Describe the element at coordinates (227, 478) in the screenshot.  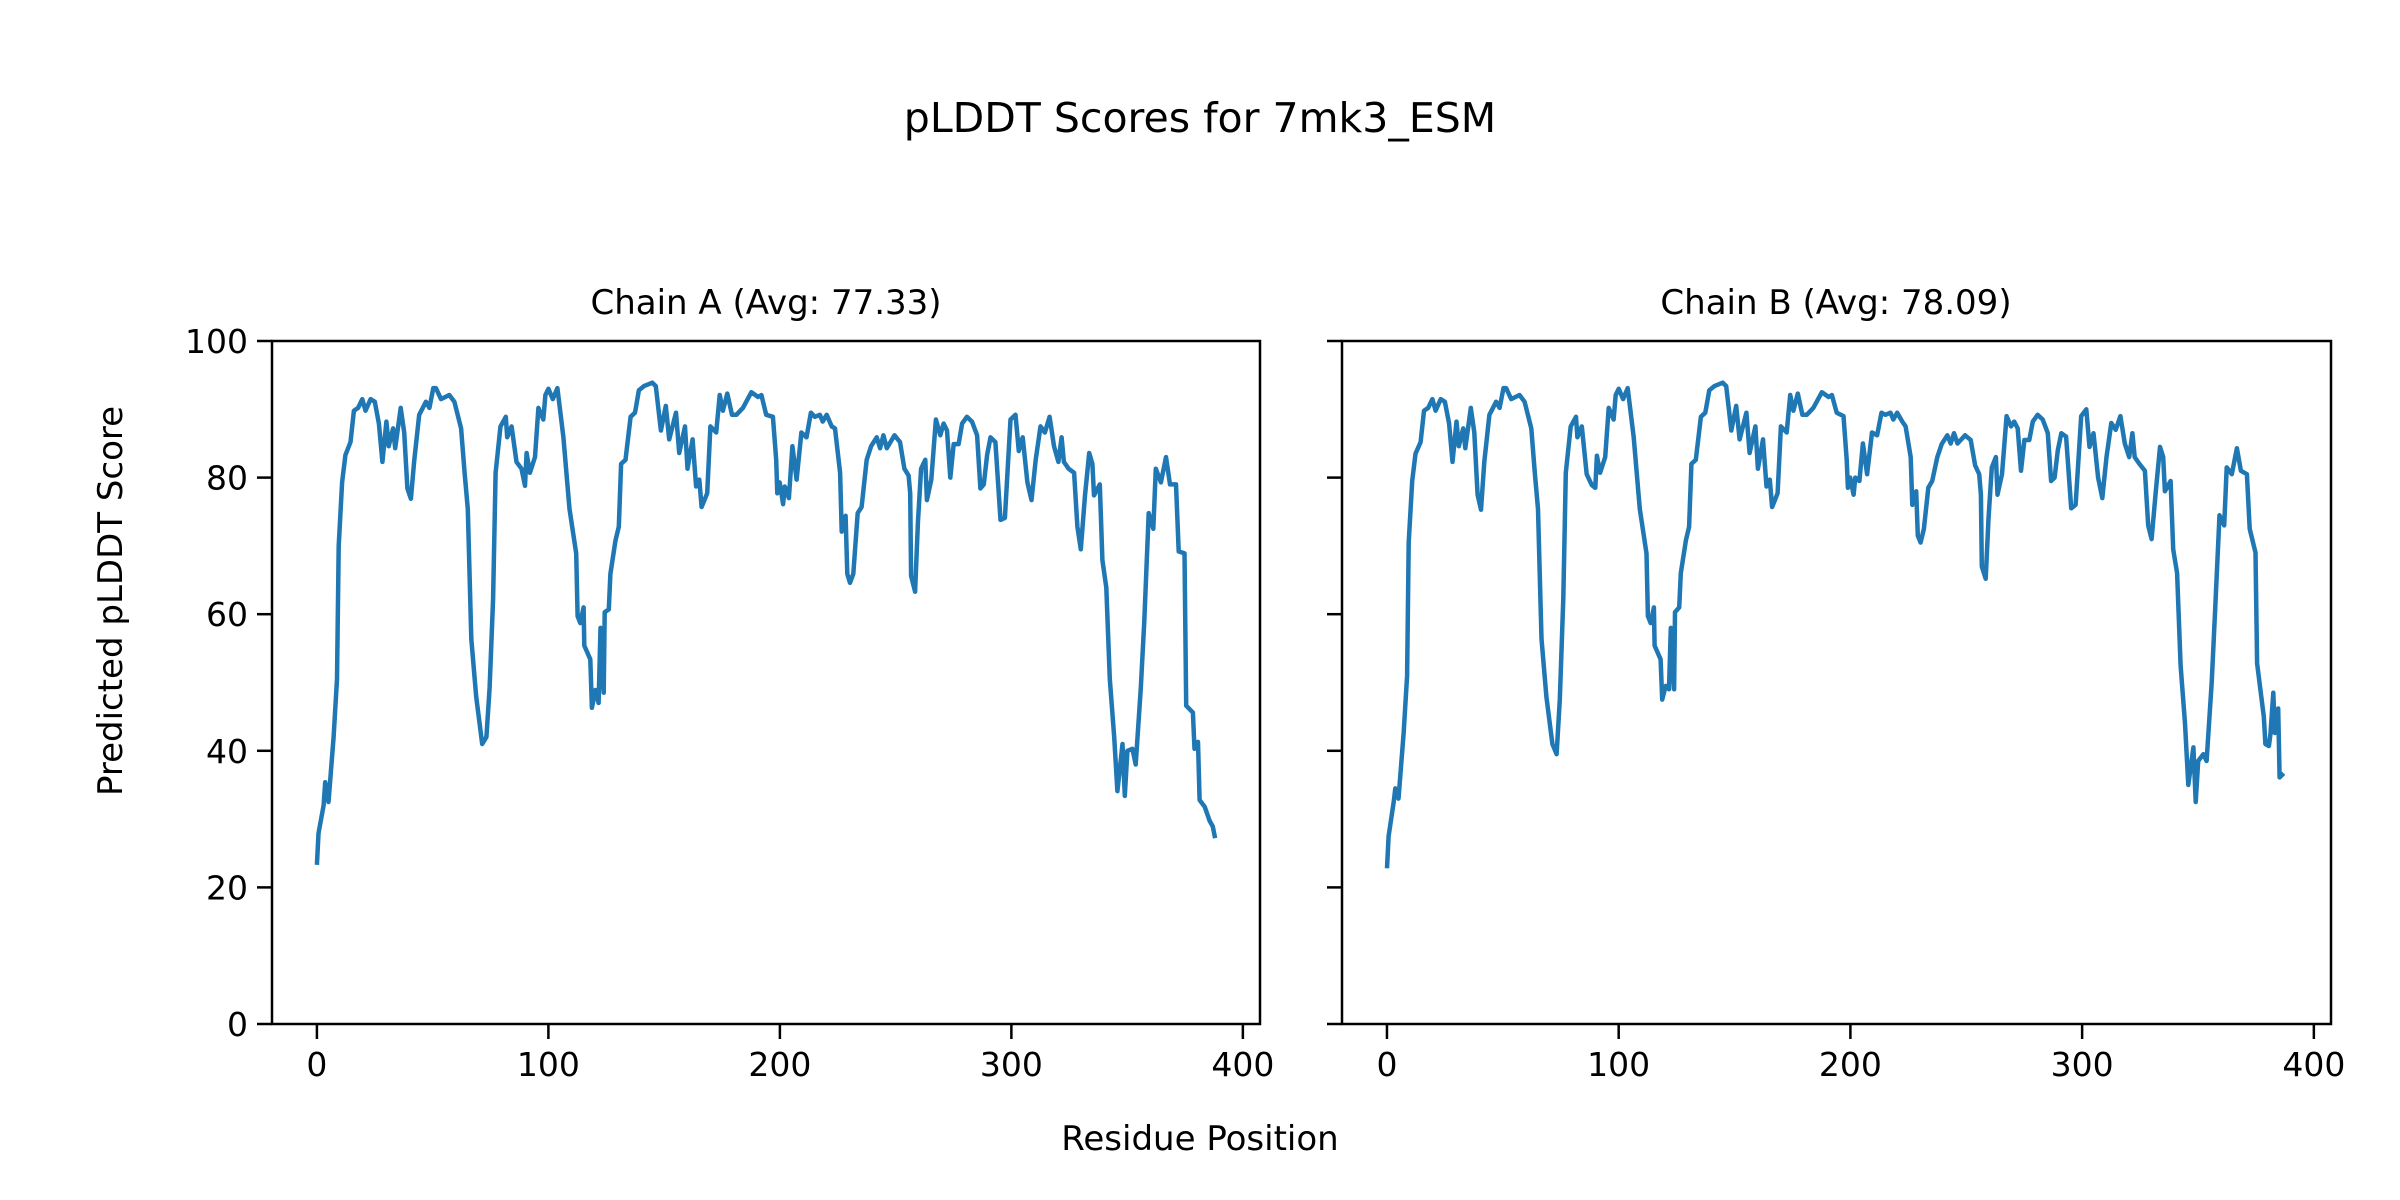
I see `y-tick-label: 80` at that location.